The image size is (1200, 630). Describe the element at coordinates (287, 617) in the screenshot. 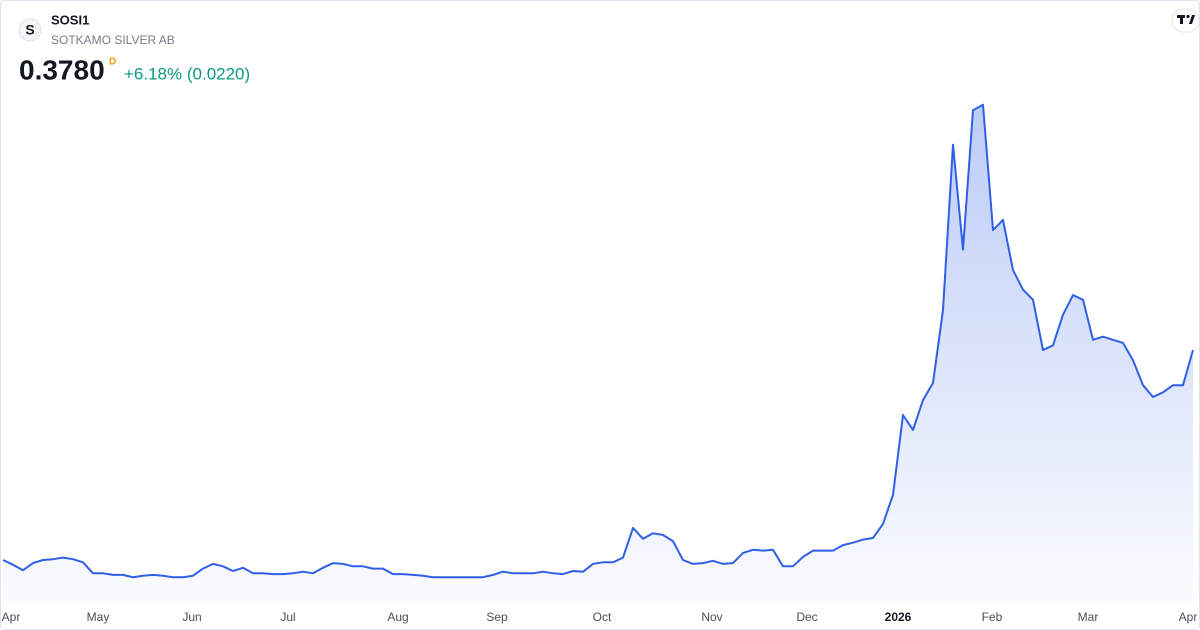

I see `x-tick-label: Jul` at that location.